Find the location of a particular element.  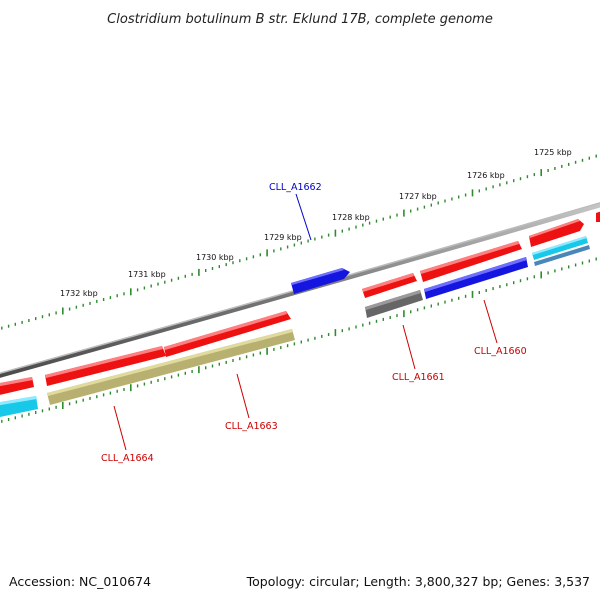

gene-cll-a1662 is located at coordinates (320, 281).